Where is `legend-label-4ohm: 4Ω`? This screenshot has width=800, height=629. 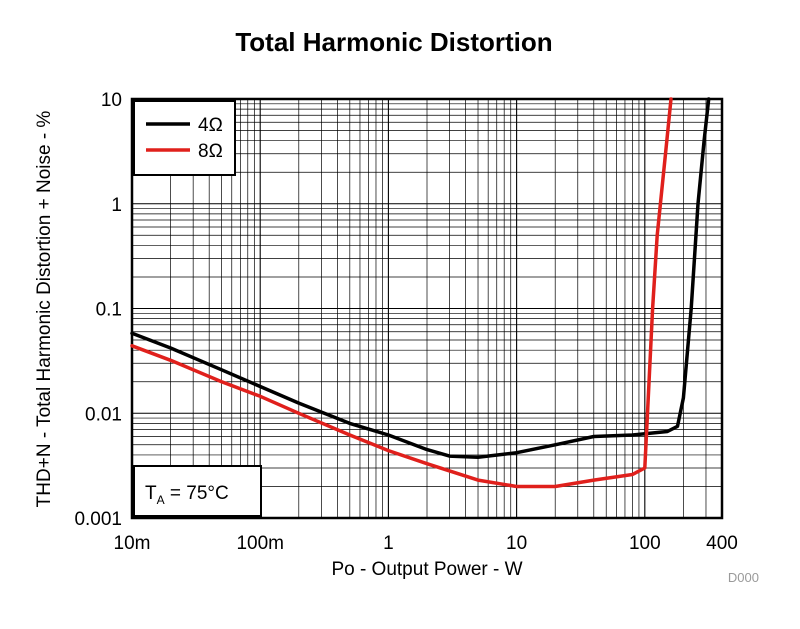 legend-label-4ohm: 4Ω is located at coordinates (210, 125).